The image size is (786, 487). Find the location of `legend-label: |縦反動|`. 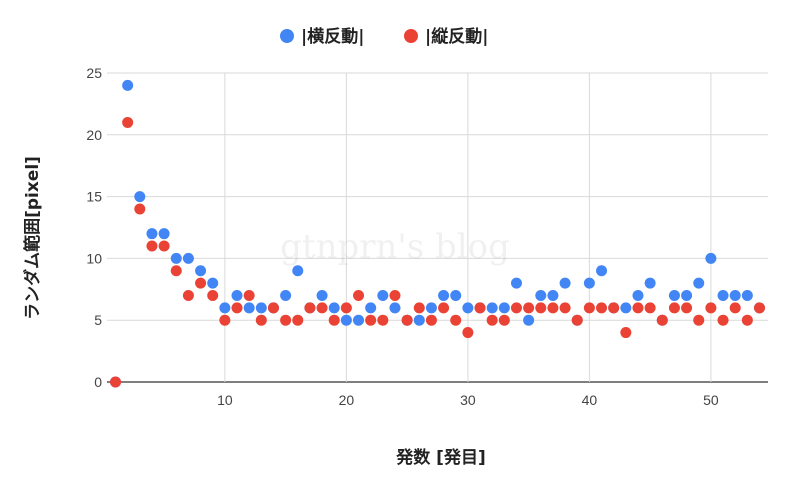

legend-label: |縦反動| is located at coordinates (456, 36).